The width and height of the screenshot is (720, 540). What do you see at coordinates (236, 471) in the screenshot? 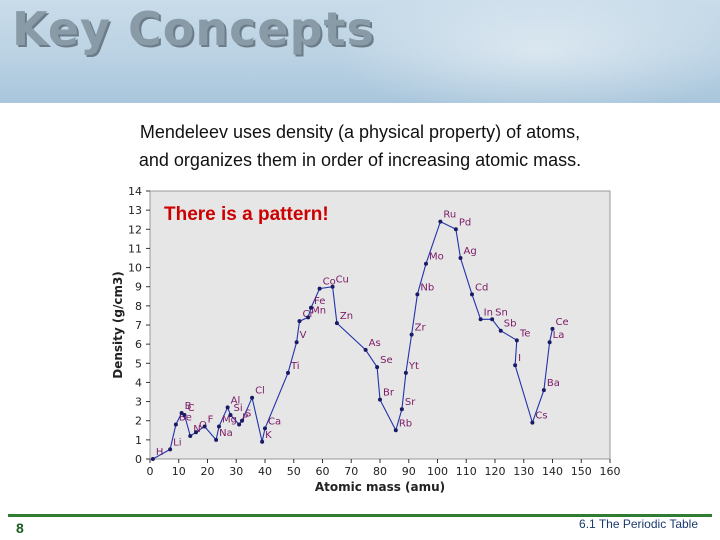
I see `x-tick-label: 30` at bounding box center [236, 471].